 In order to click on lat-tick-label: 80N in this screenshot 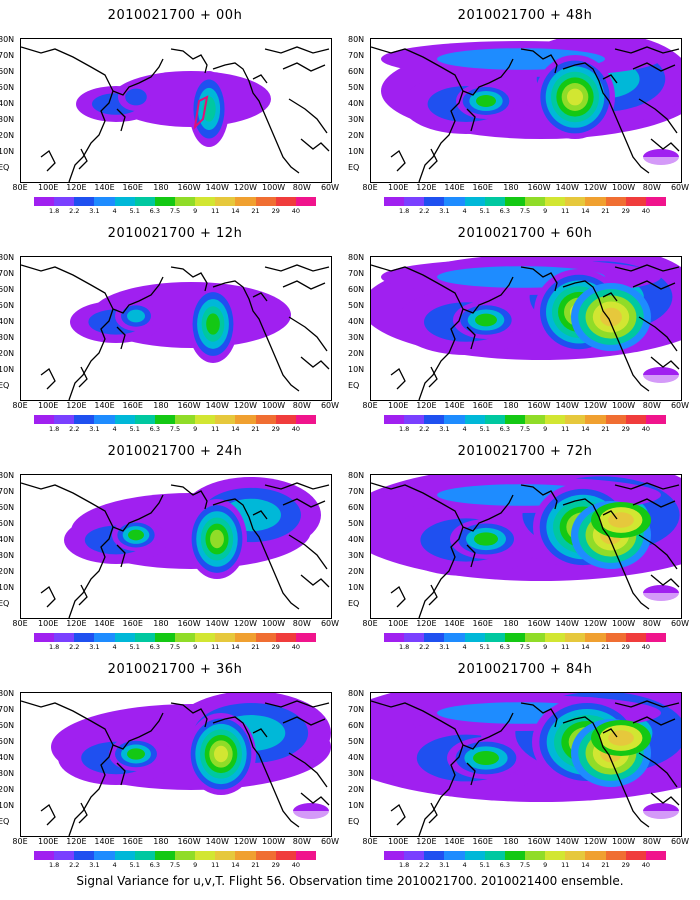, I will do `click(356, 475)`.